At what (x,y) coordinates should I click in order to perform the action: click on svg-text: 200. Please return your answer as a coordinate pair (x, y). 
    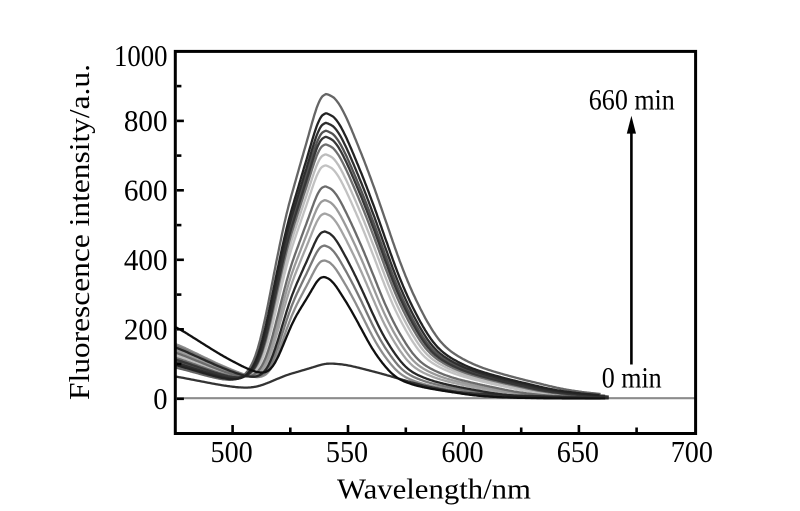
    Looking at the image, I should click on (146, 329).